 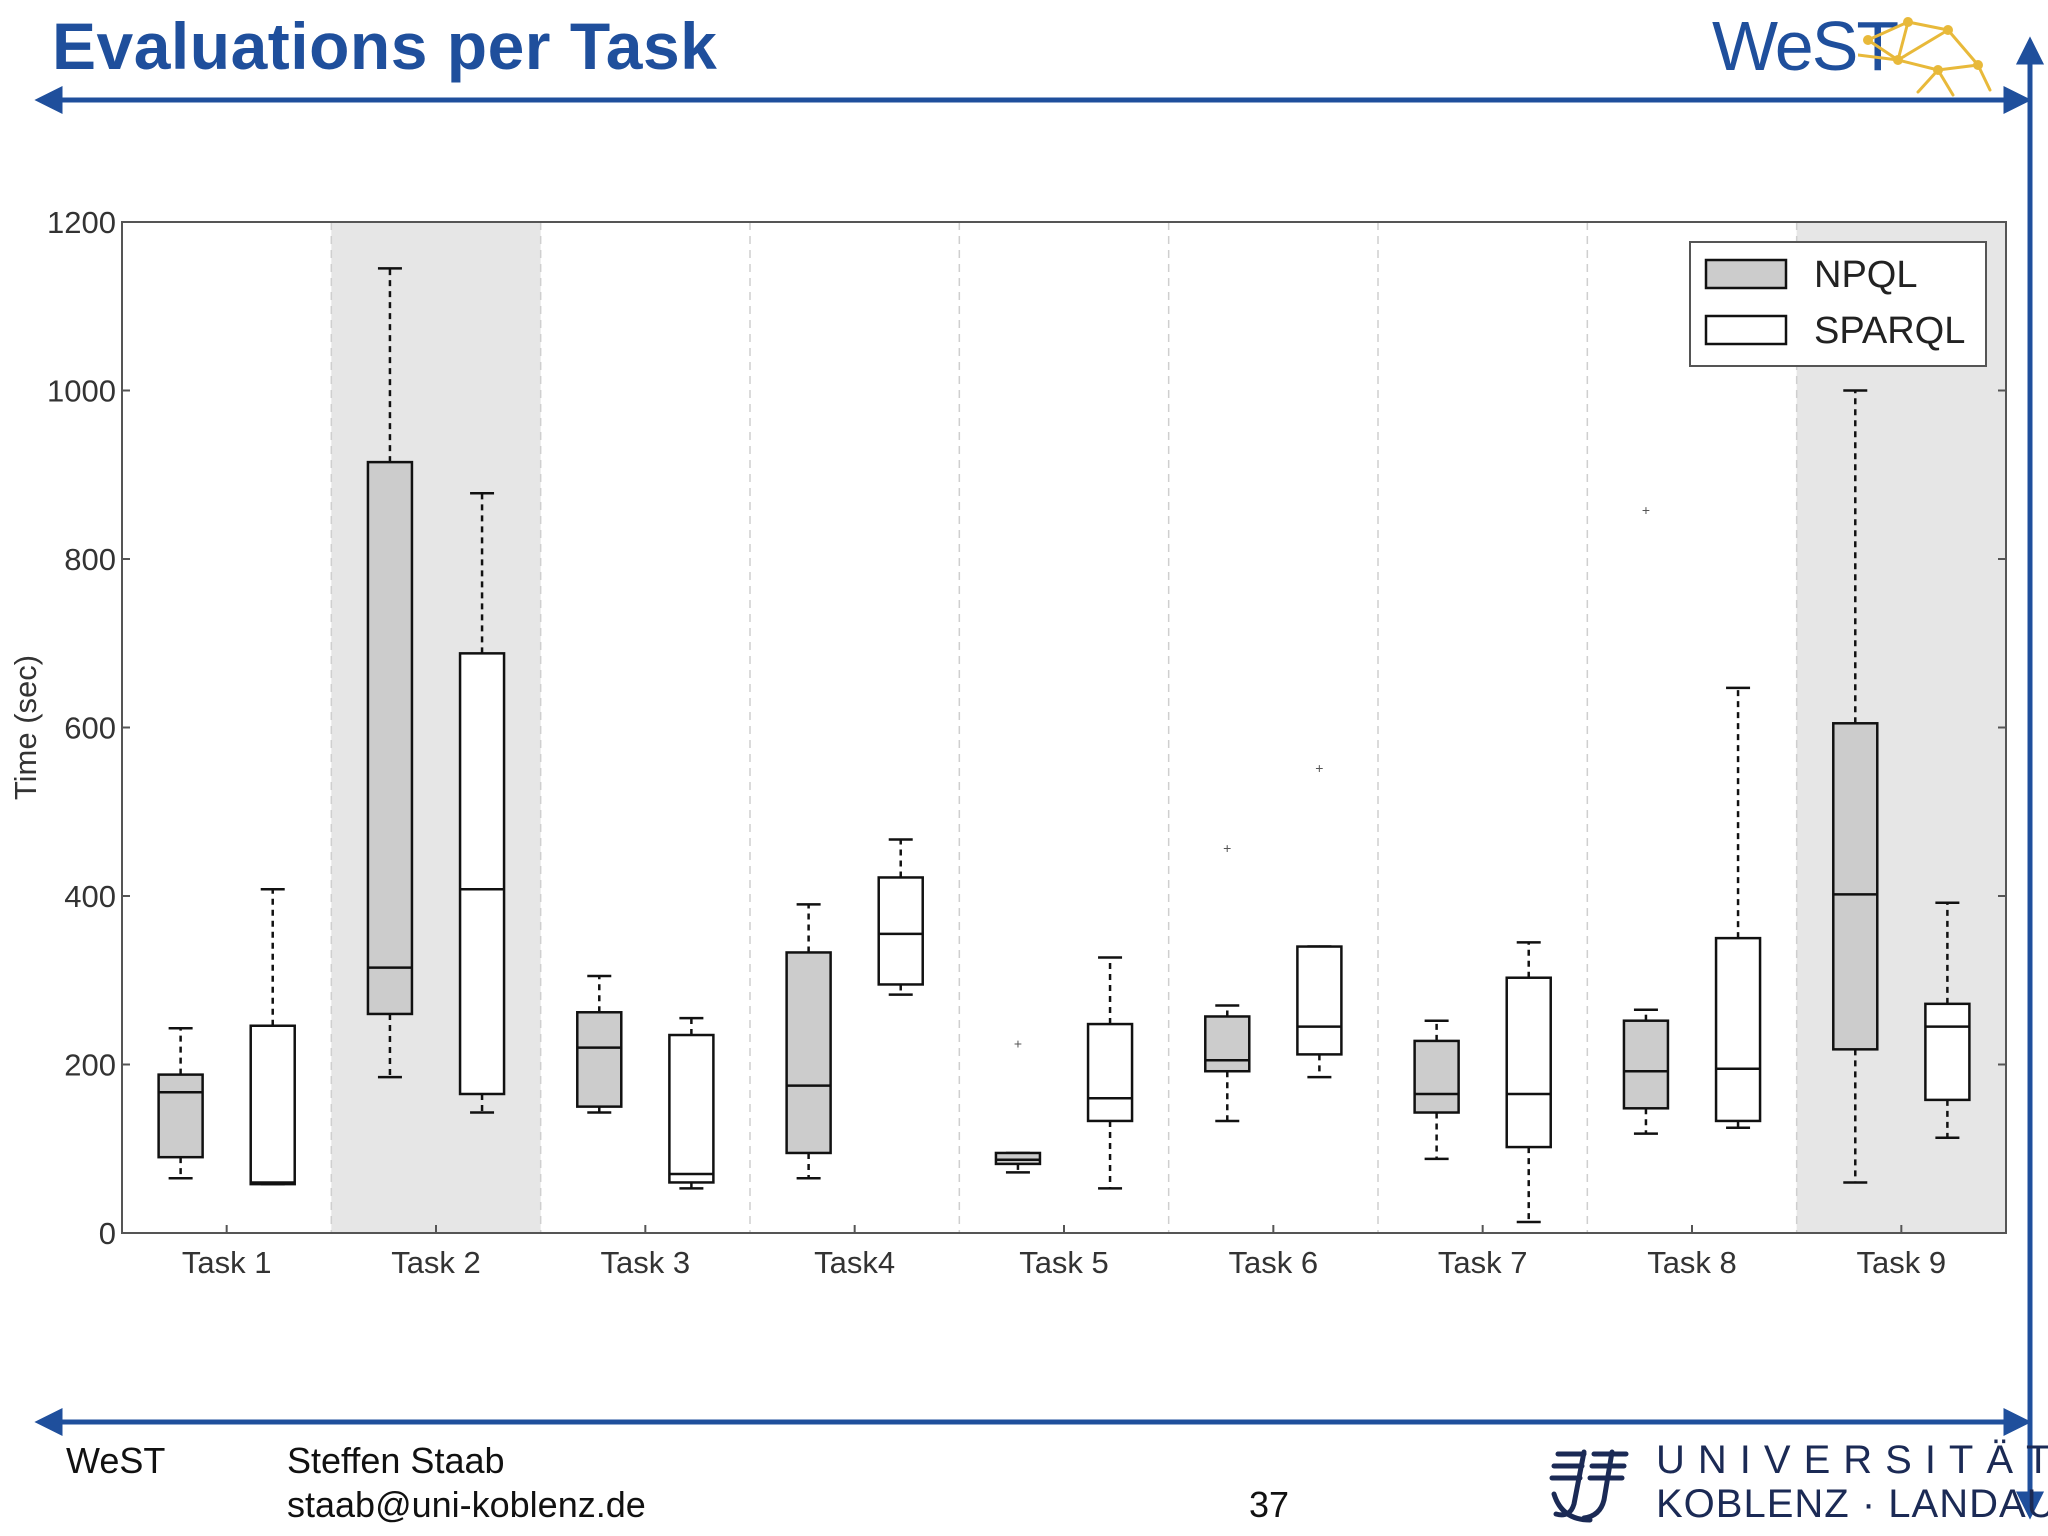 What do you see at coordinates (1589, 1486) in the screenshot?
I see `university-emblem-icon` at bounding box center [1589, 1486].